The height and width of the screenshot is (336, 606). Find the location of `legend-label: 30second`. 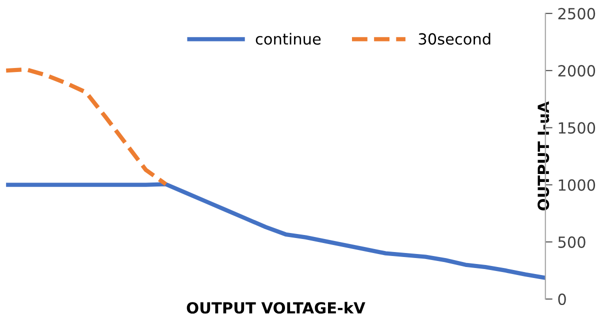

legend-label: 30second is located at coordinates (454, 38).